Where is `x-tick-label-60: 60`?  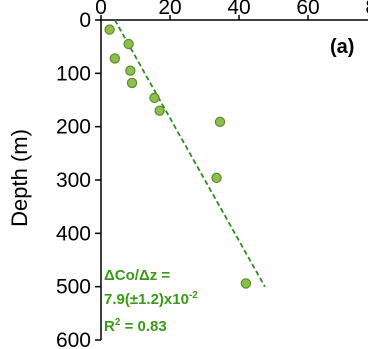 x-tick-label-60: 60 is located at coordinates (307, 9).